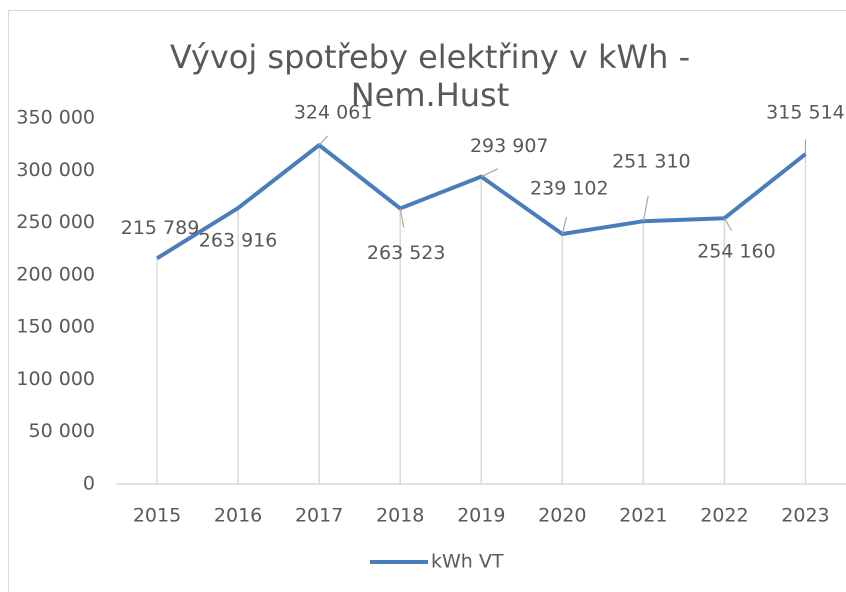 The height and width of the screenshot is (592, 846). What do you see at coordinates (406, 253) in the screenshot?
I see `data-label: 263 523` at bounding box center [406, 253].